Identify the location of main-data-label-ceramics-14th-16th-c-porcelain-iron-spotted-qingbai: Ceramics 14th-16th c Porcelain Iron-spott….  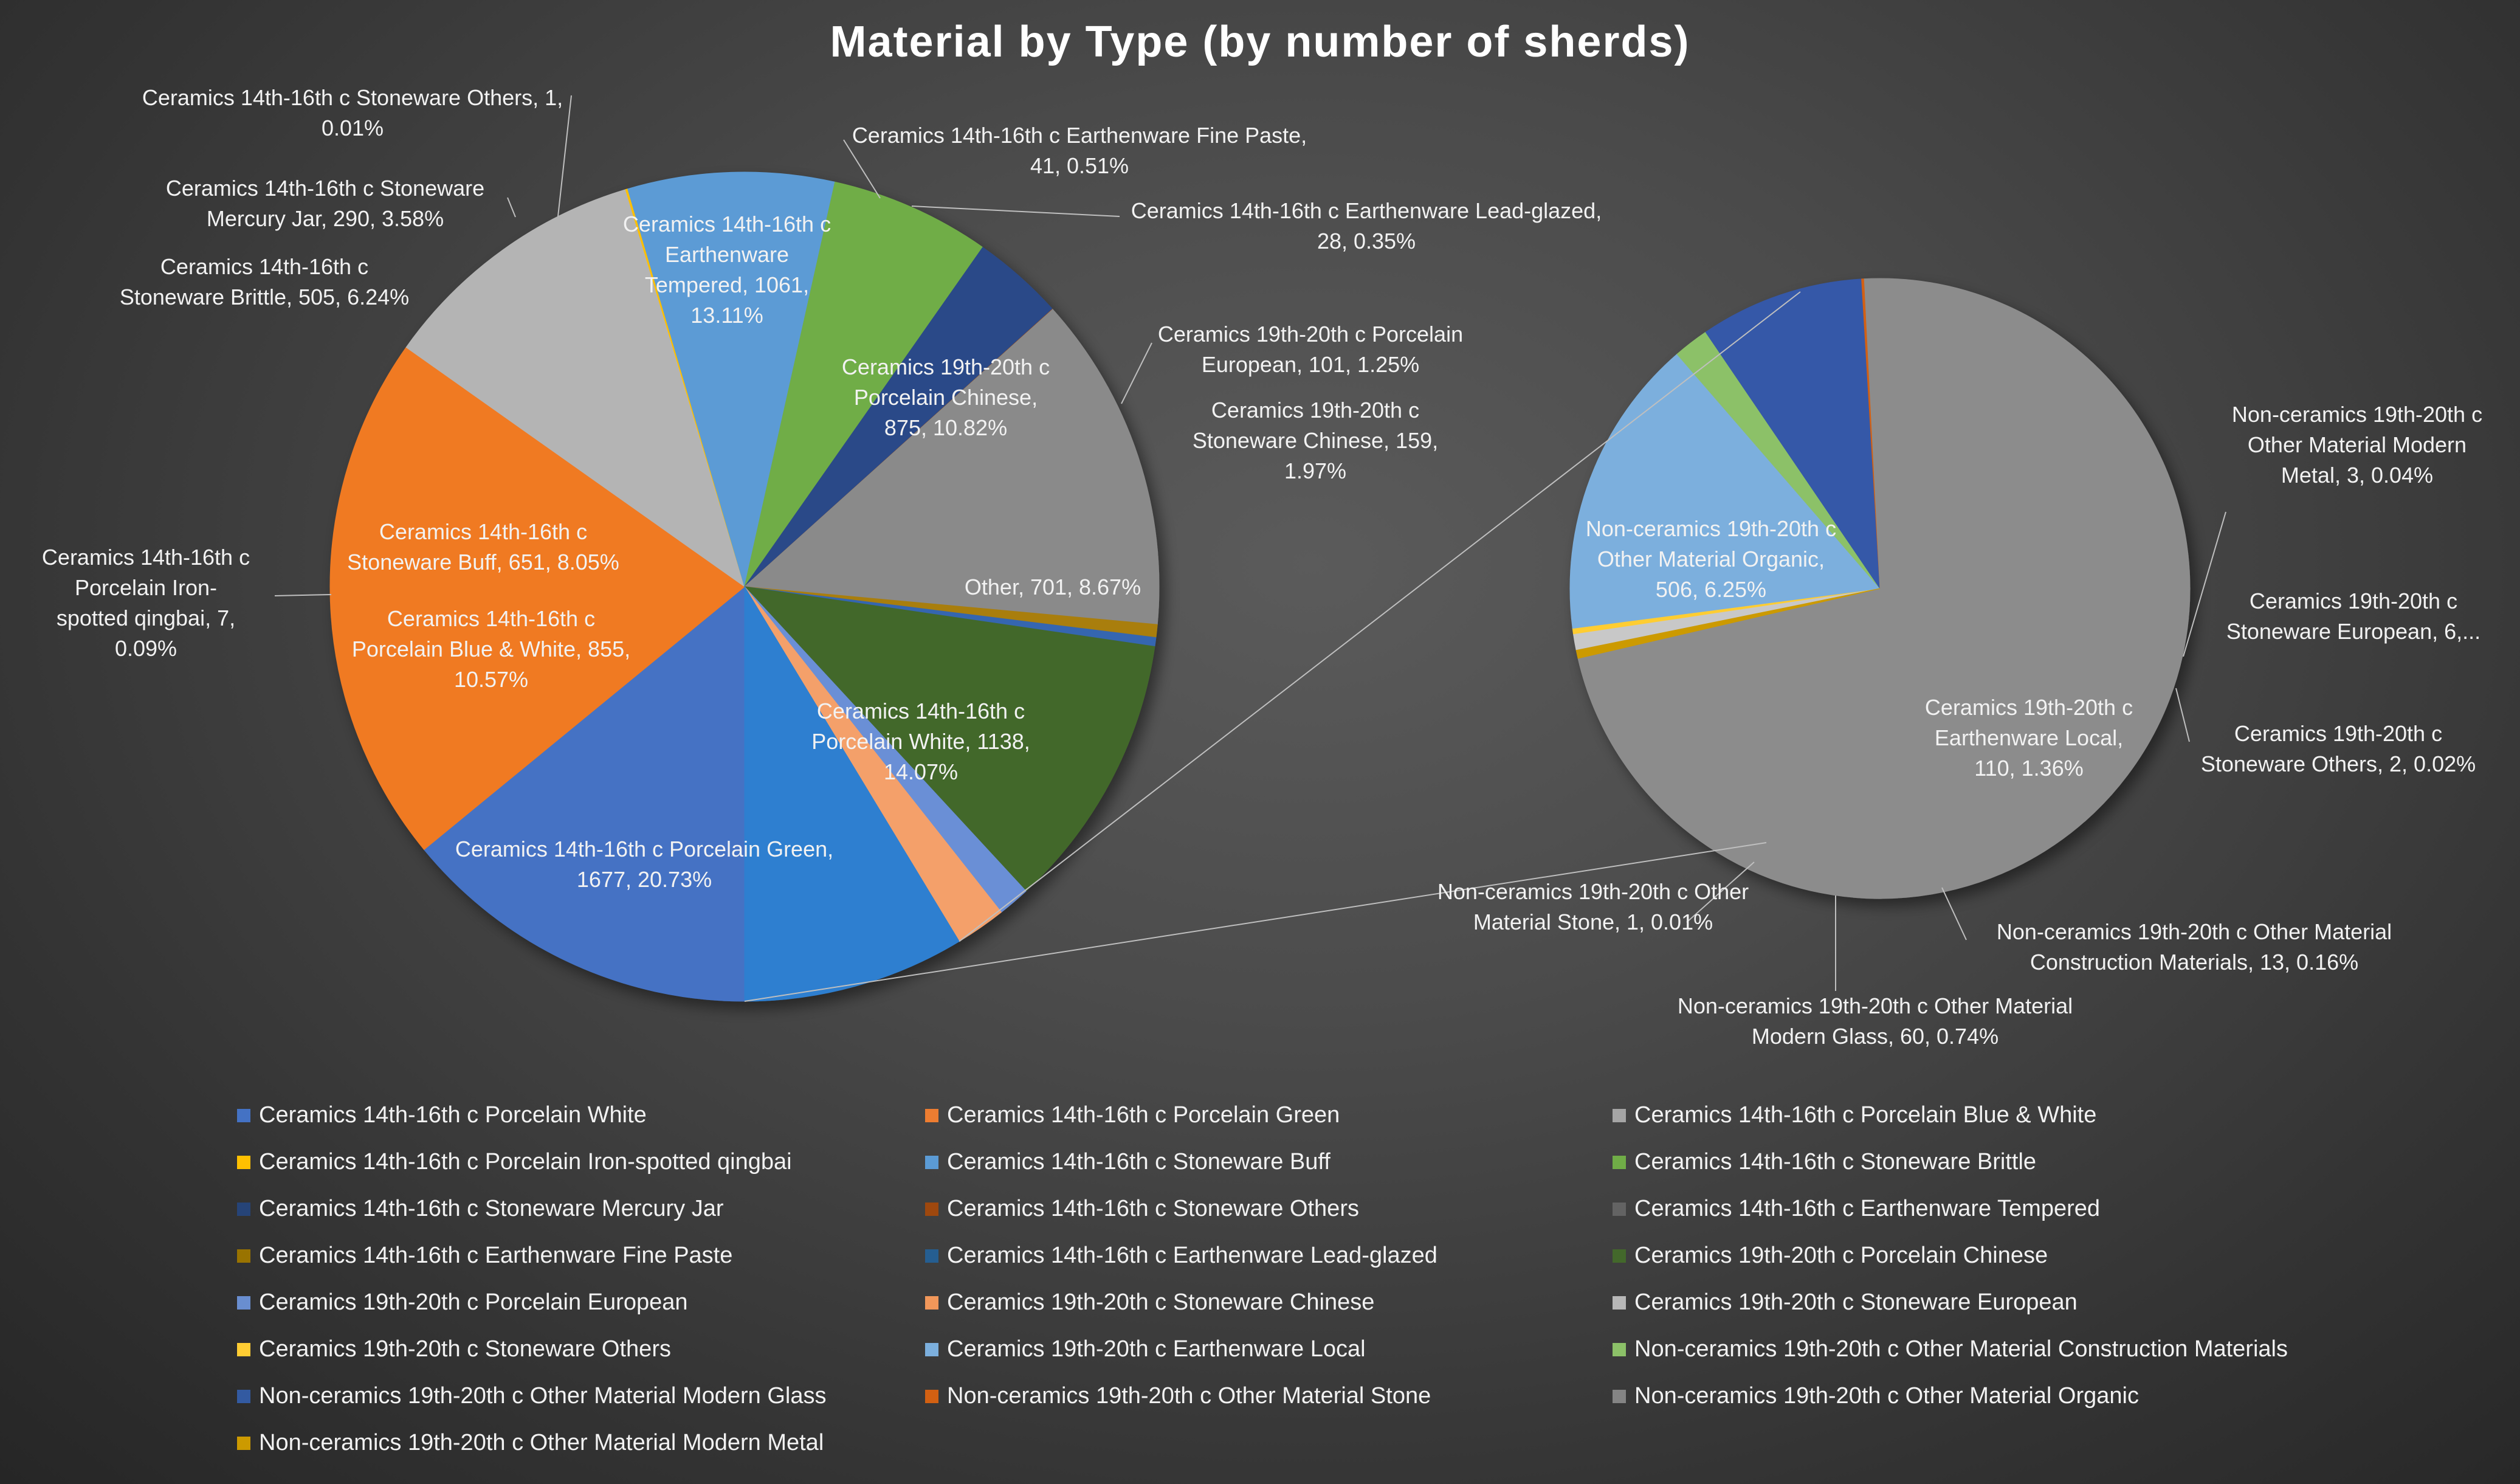
(146, 603).